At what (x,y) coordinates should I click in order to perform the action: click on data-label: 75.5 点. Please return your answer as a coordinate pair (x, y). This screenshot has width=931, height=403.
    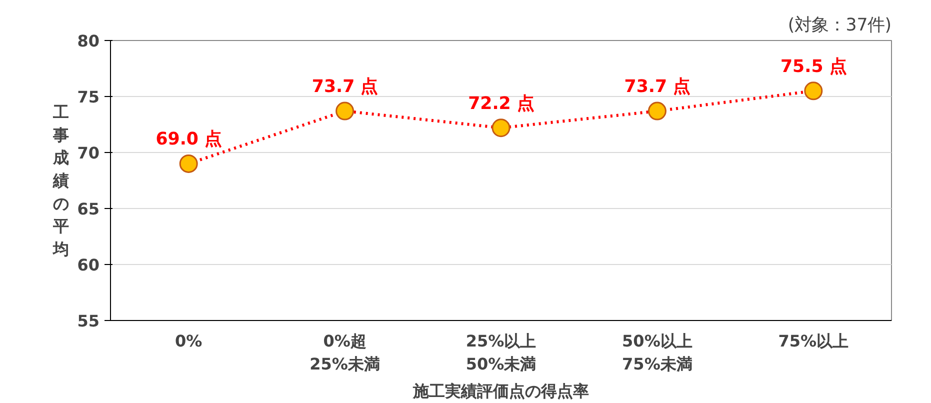
    Looking at the image, I should click on (813, 66).